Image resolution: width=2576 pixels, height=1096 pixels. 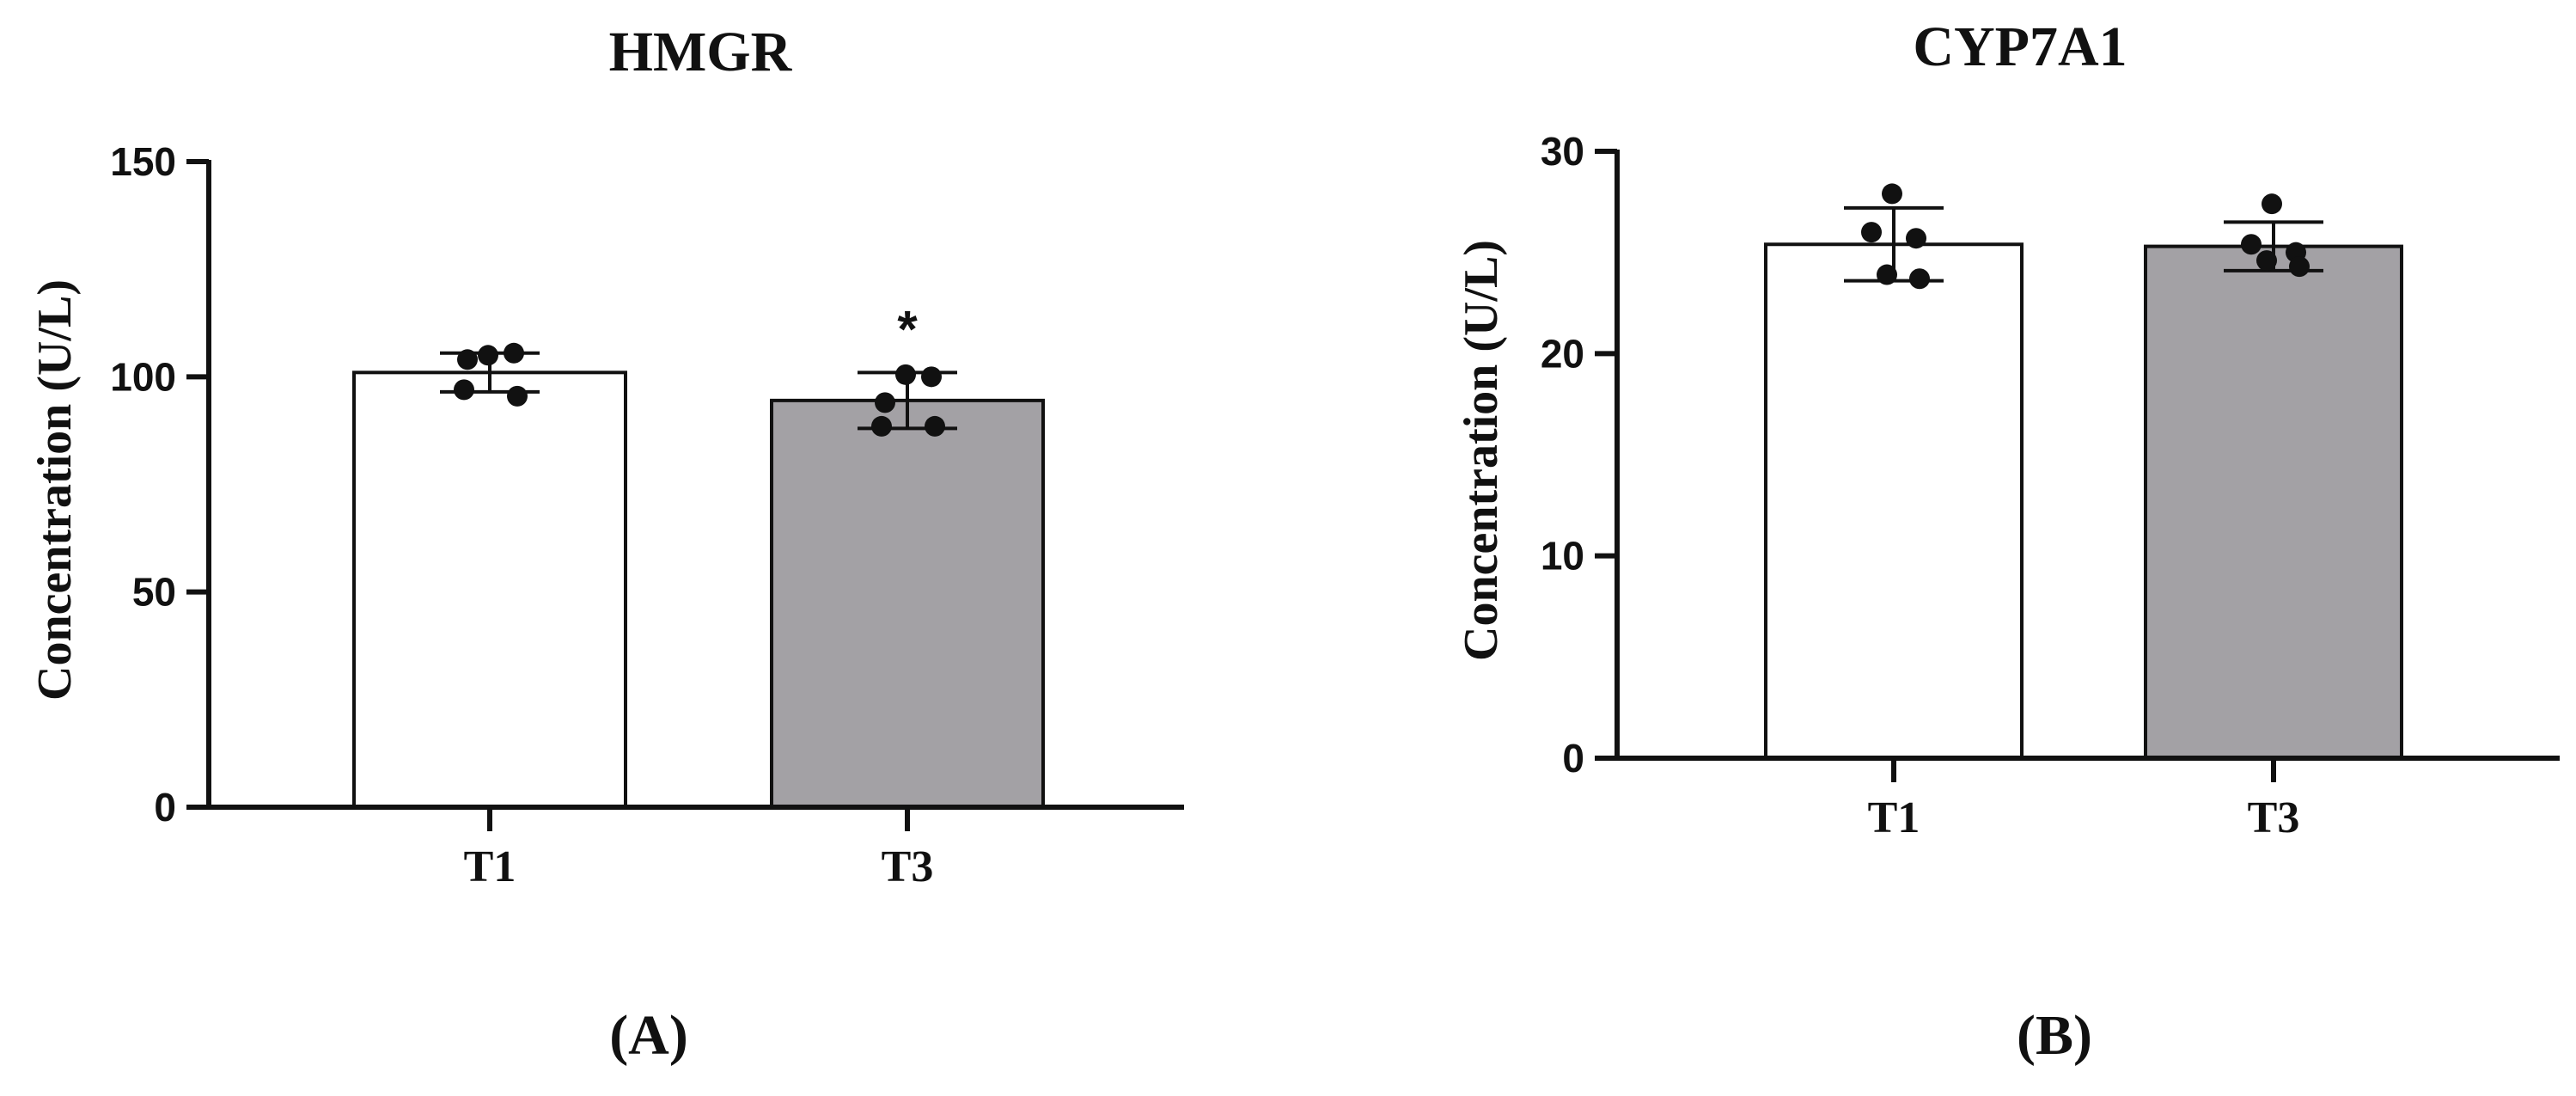 What do you see at coordinates (907, 329) in the screenshot?
I see `significance-marker: *` at bounding box center [907, 329].